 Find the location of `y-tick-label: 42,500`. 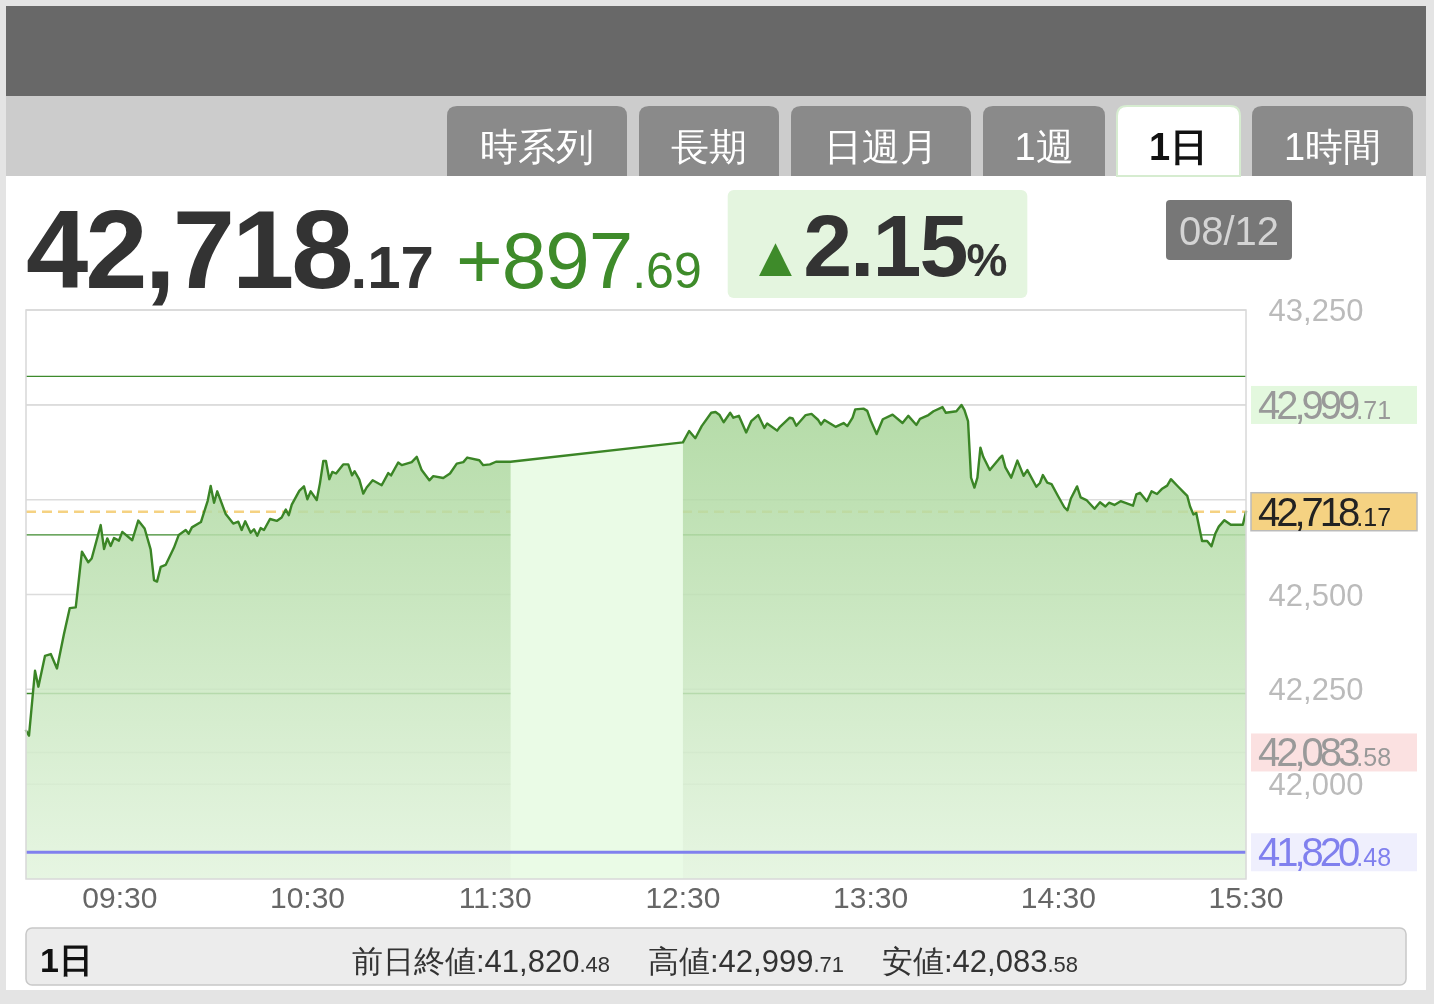

y-tick-label: 42,500 is located at coordinates (1316, 595).